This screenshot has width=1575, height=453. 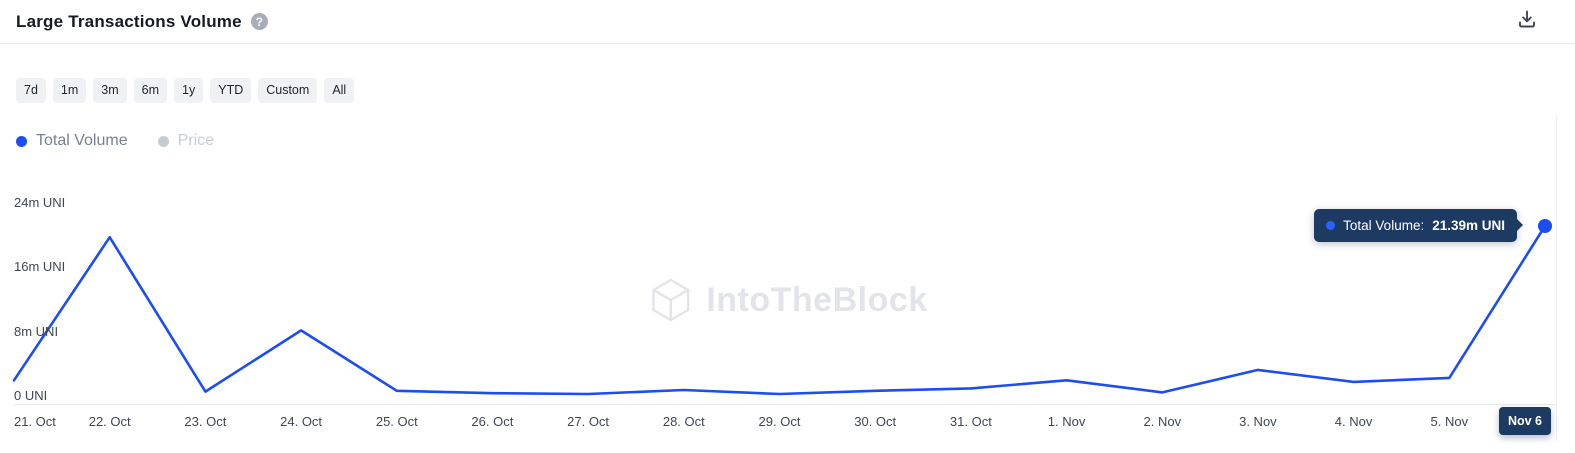 I want to click on chart-header: Large Transactions Volume ?, so click(x=787, y=22).